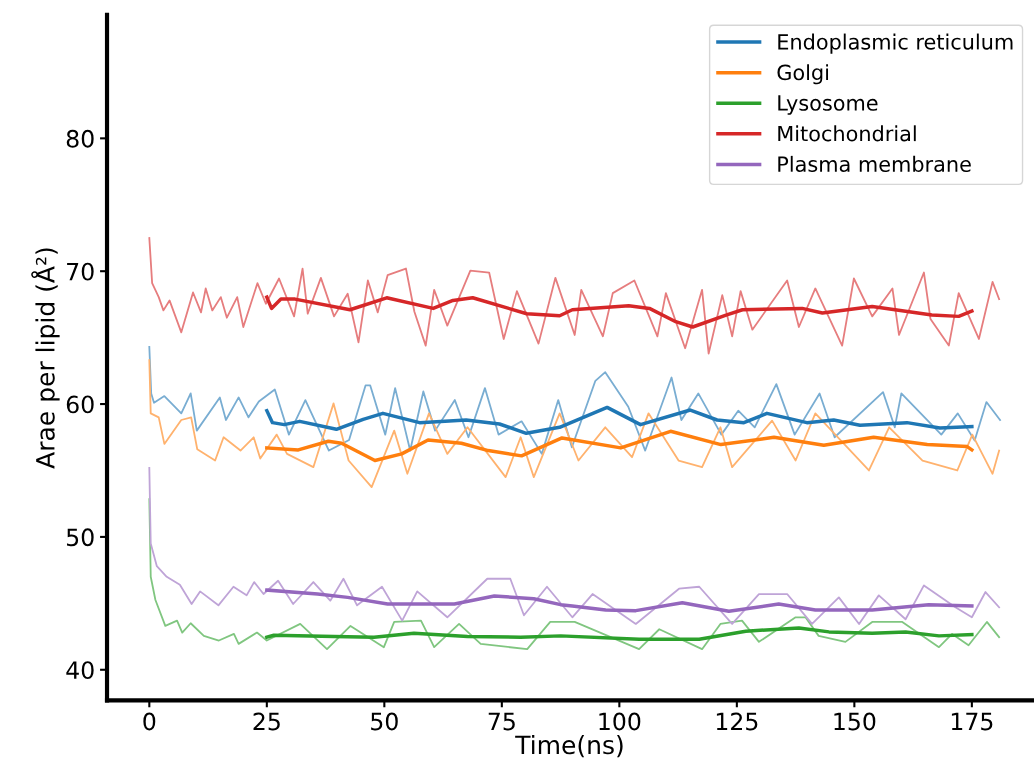 Image resolution: width=1034 pixels, height=779 pixels. I want to click on x-tick-label: 125, so click(737, 721).